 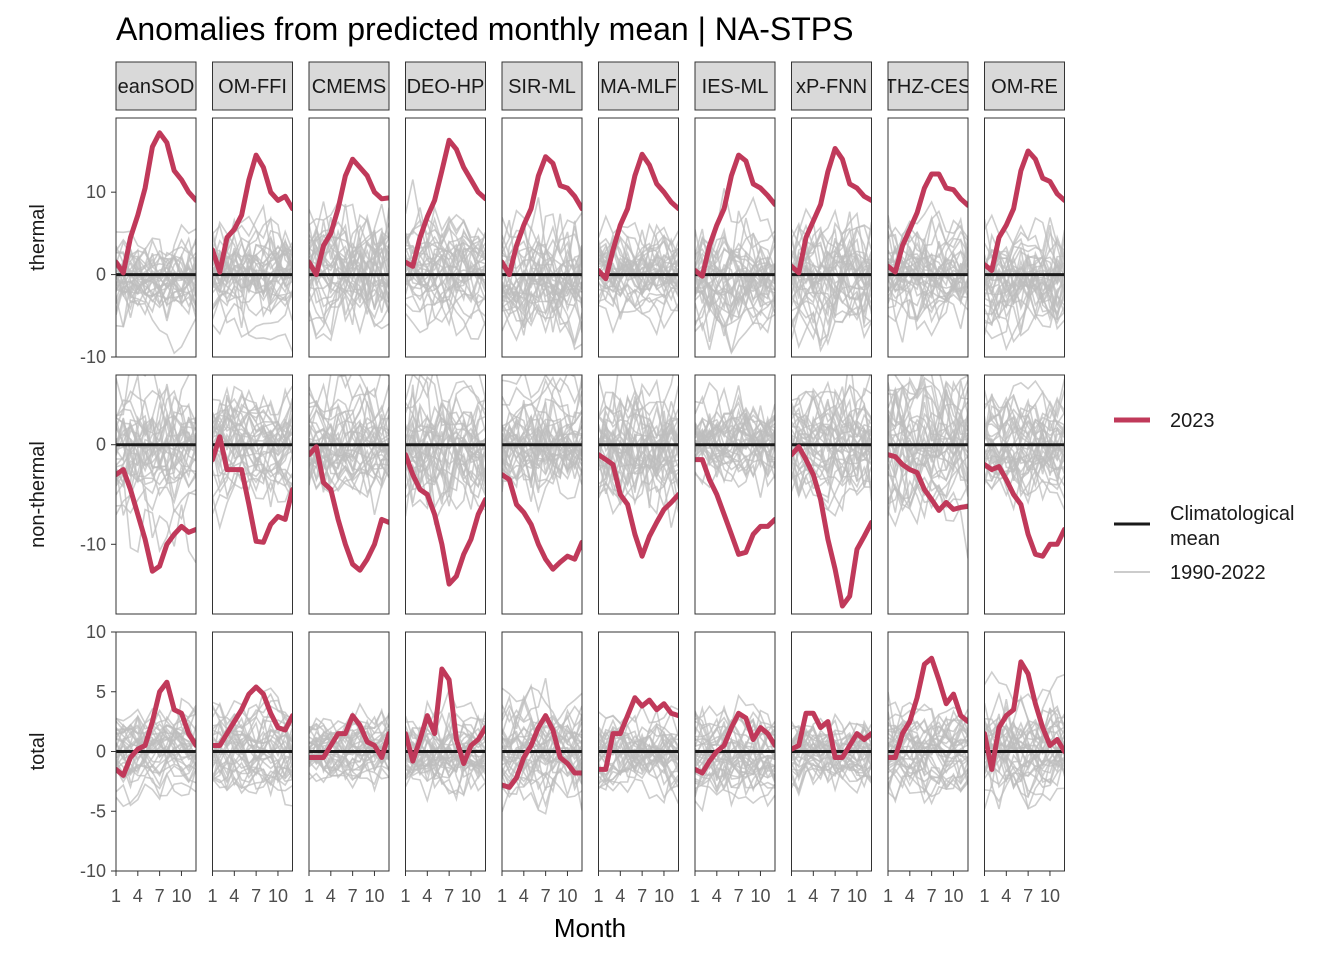 What do you see at coordinates (101, 692) in the screenshot?
I see `y-tick-label: 5` at bounding box center [101, 692].